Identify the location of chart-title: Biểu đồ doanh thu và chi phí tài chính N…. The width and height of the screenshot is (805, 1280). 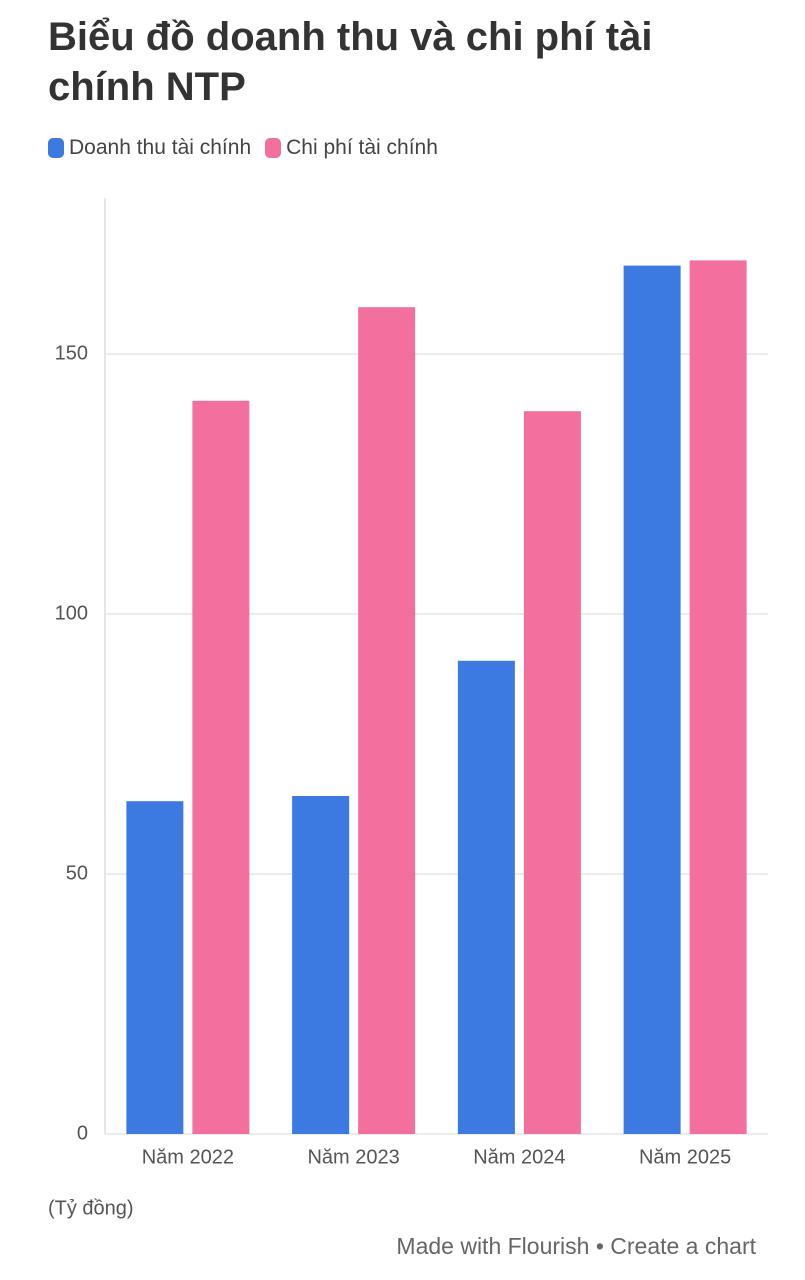
(350, 62).